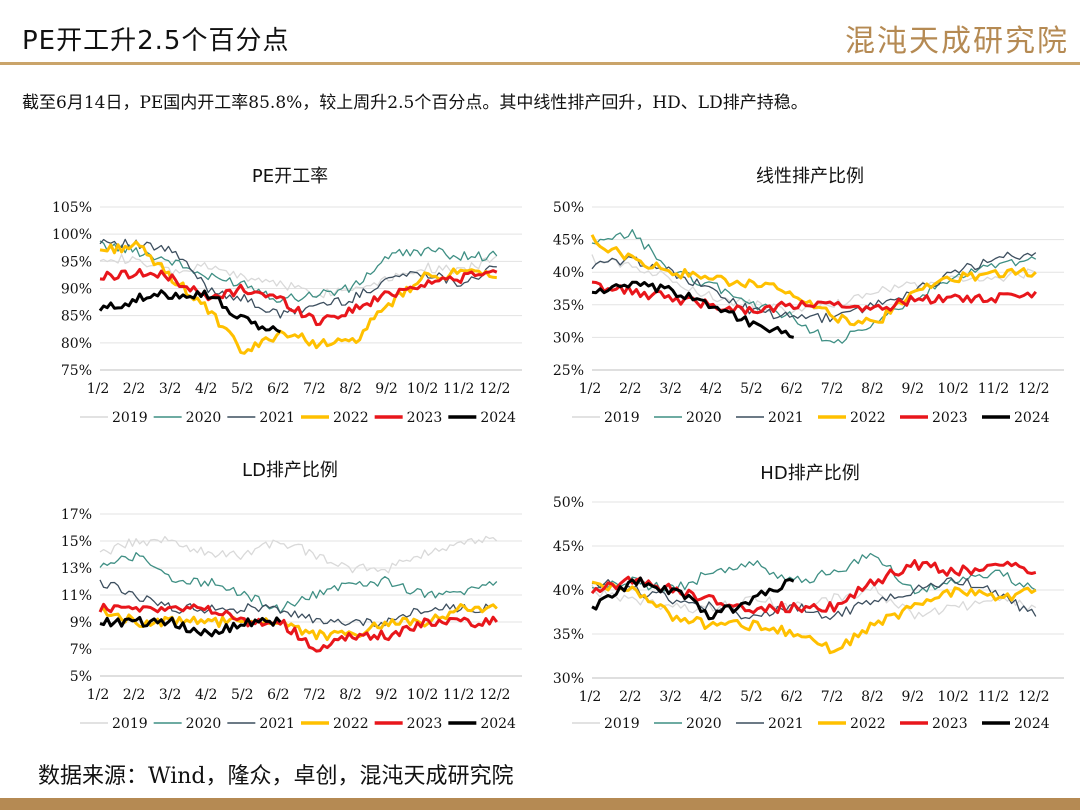 The height and width of the screenshot is (810, 1080). Describe the element at coordinates (290, 470) in the screenshot. I see `chart-title: LD排产比例` at that location.